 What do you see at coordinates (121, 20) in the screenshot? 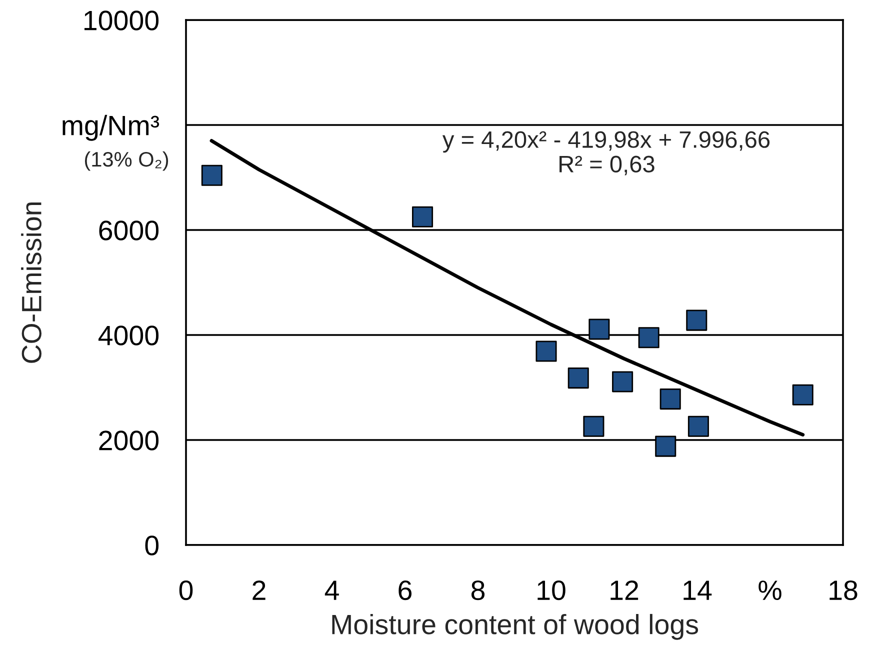
I see `y-tick-label: 10000` at bounding box center [121, 20].